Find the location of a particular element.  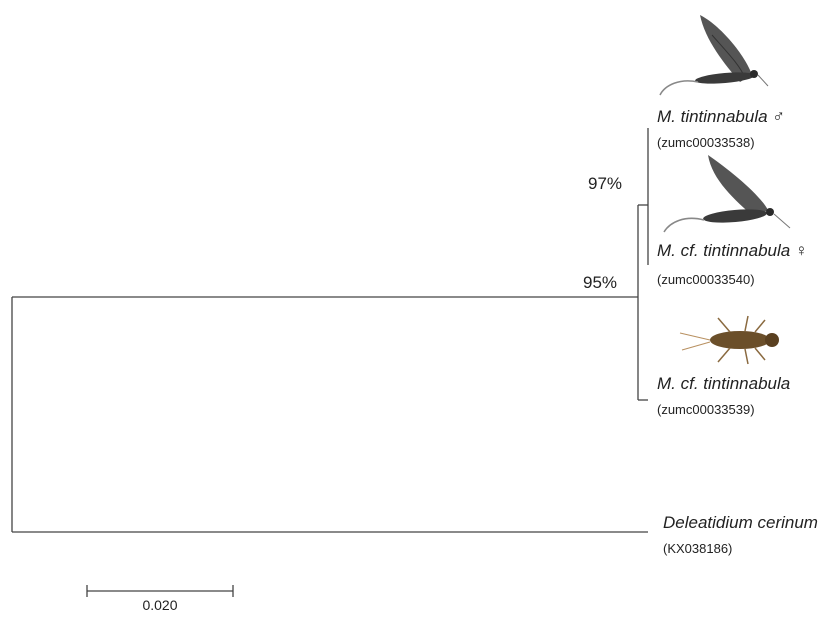

taxon-name: M. cf. tintinnabula is located at coordinates (723, 383).